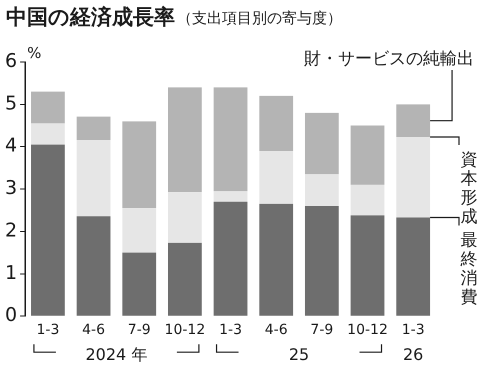  I want to click on series-label: 資本形成, so click(469, 188).